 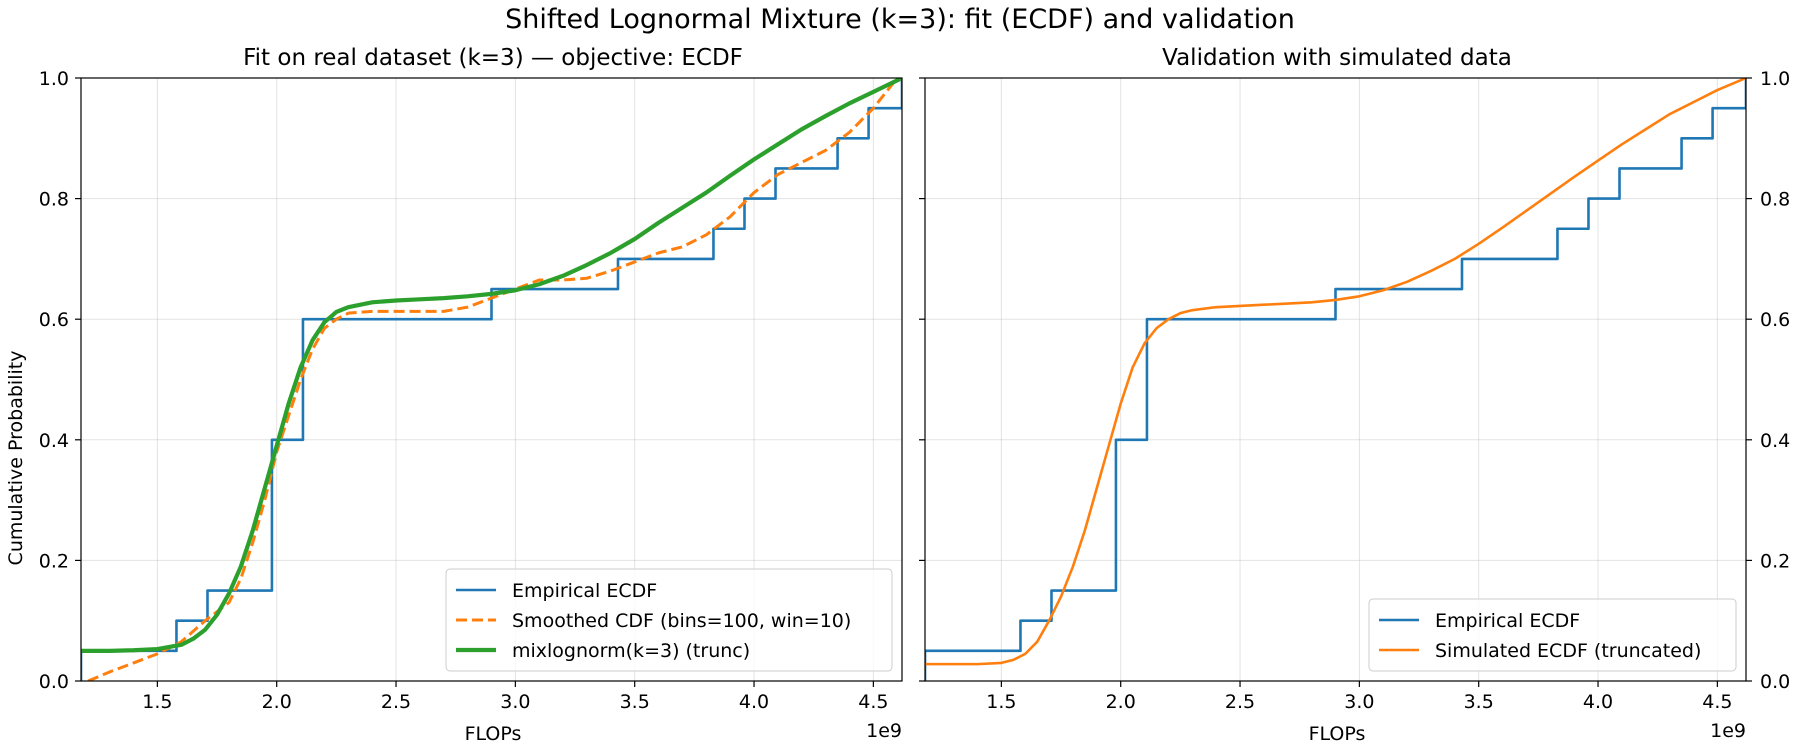 What do you see at coordinates (681, 621) in the screenshot?
I see `legend-label: Smoothed CDF (bins=100, win=10)` at bounding box center [681, 621].